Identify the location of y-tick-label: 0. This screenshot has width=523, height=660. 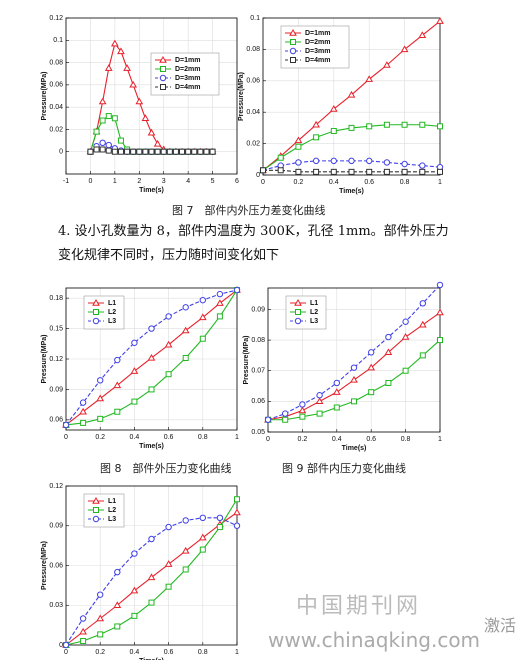
(61, 152).